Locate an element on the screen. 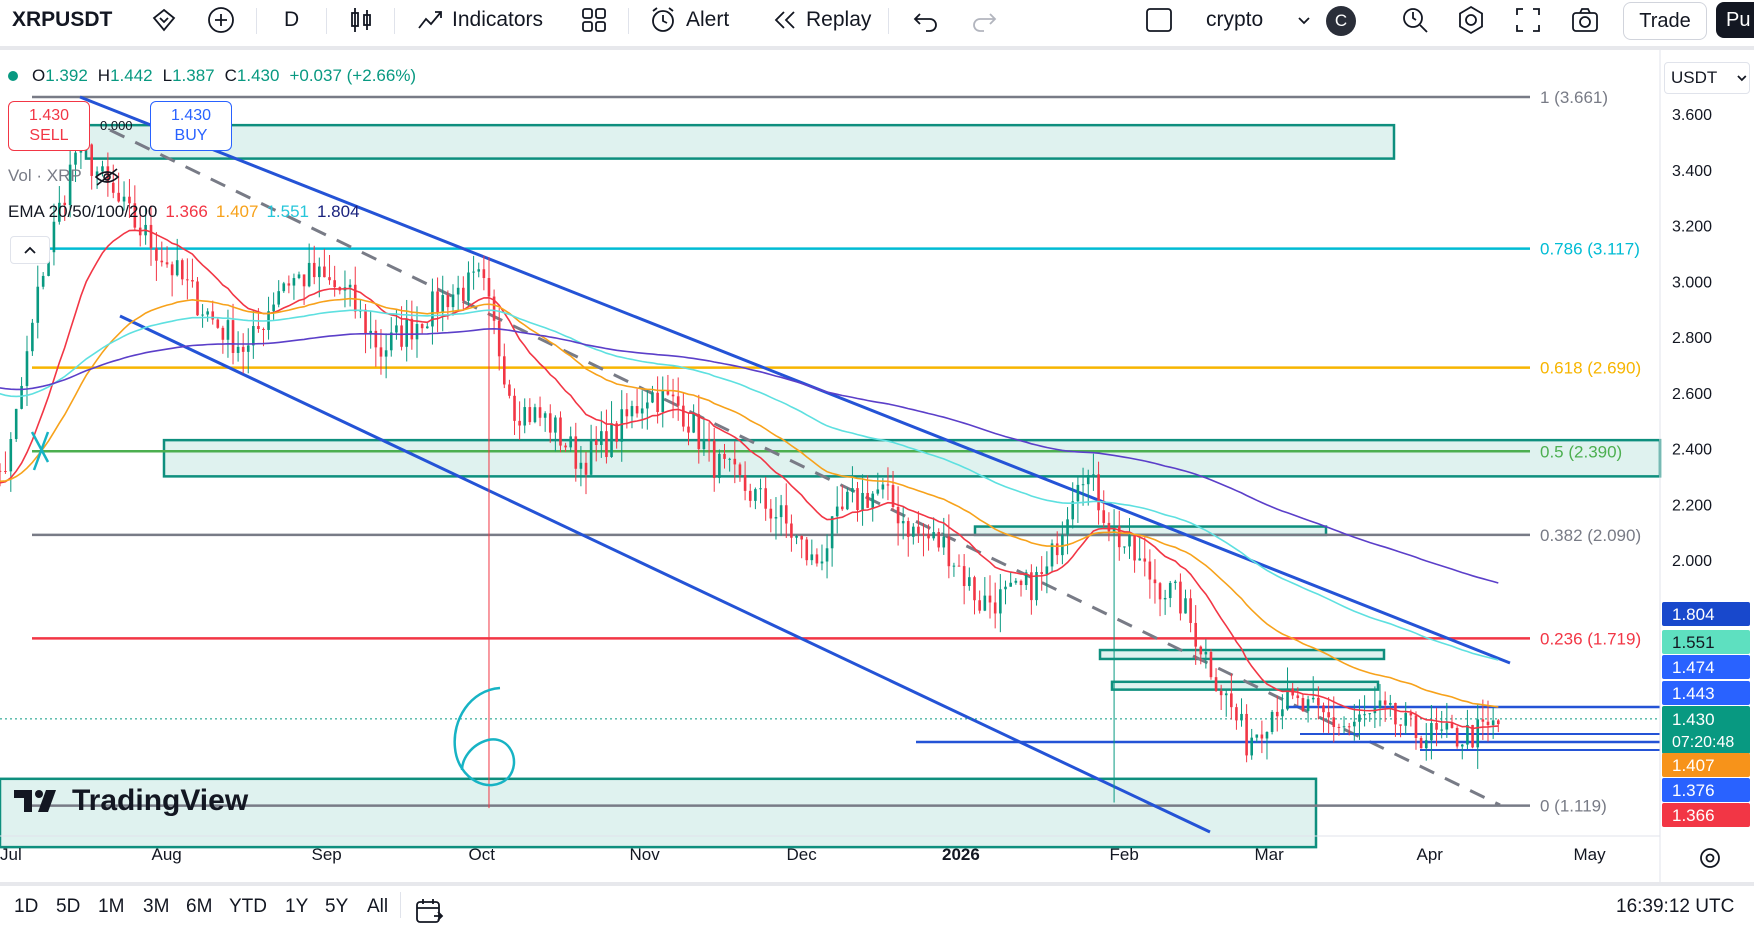 The height and width of the screenshot is (939, 1754). indicators-button: Indicators is located at coordinates (479, 20).